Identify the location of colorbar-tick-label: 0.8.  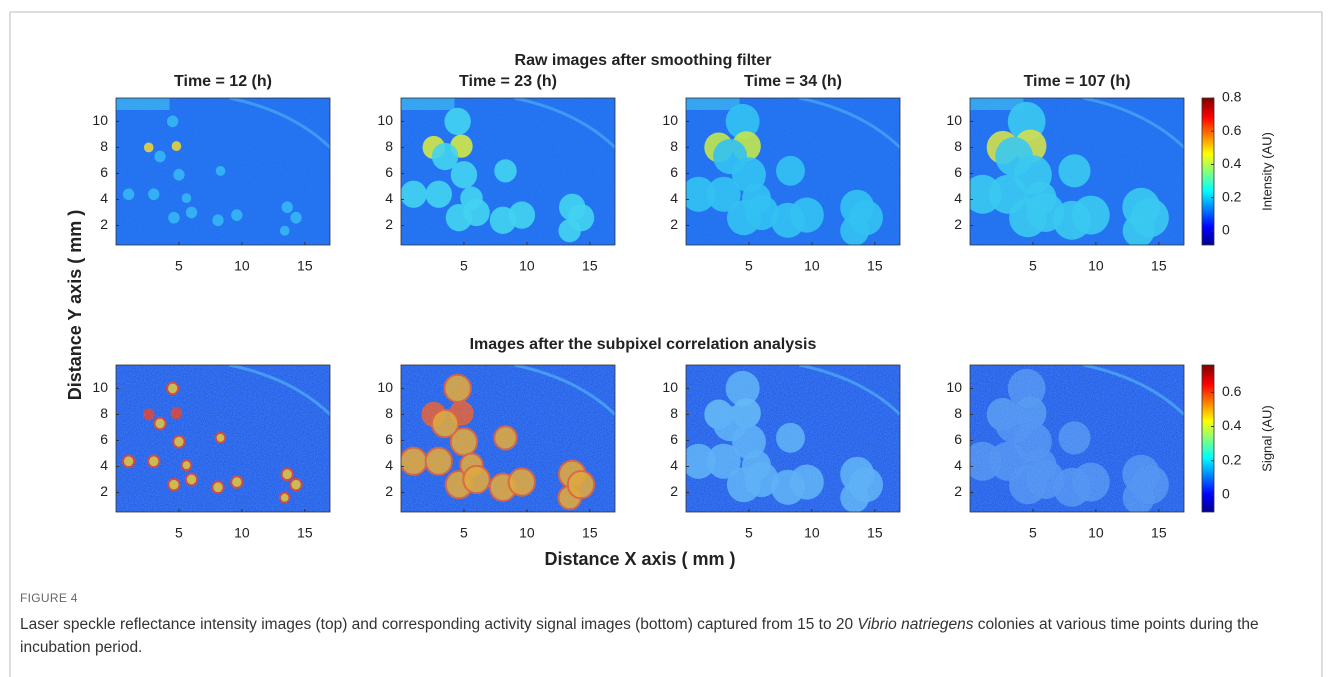
(1232, 97).